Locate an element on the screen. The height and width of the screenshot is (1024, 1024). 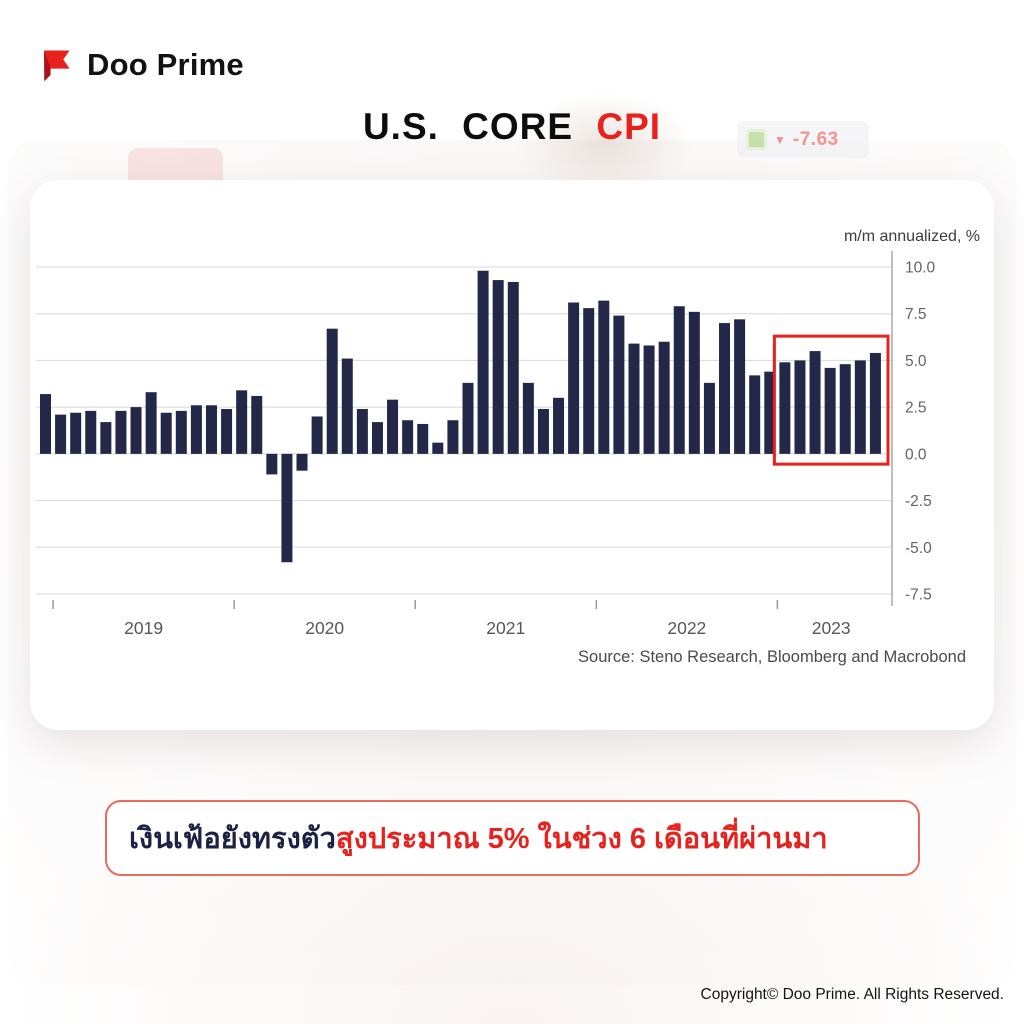
x-year-label: 2020 is located at coordinates (324, 628).